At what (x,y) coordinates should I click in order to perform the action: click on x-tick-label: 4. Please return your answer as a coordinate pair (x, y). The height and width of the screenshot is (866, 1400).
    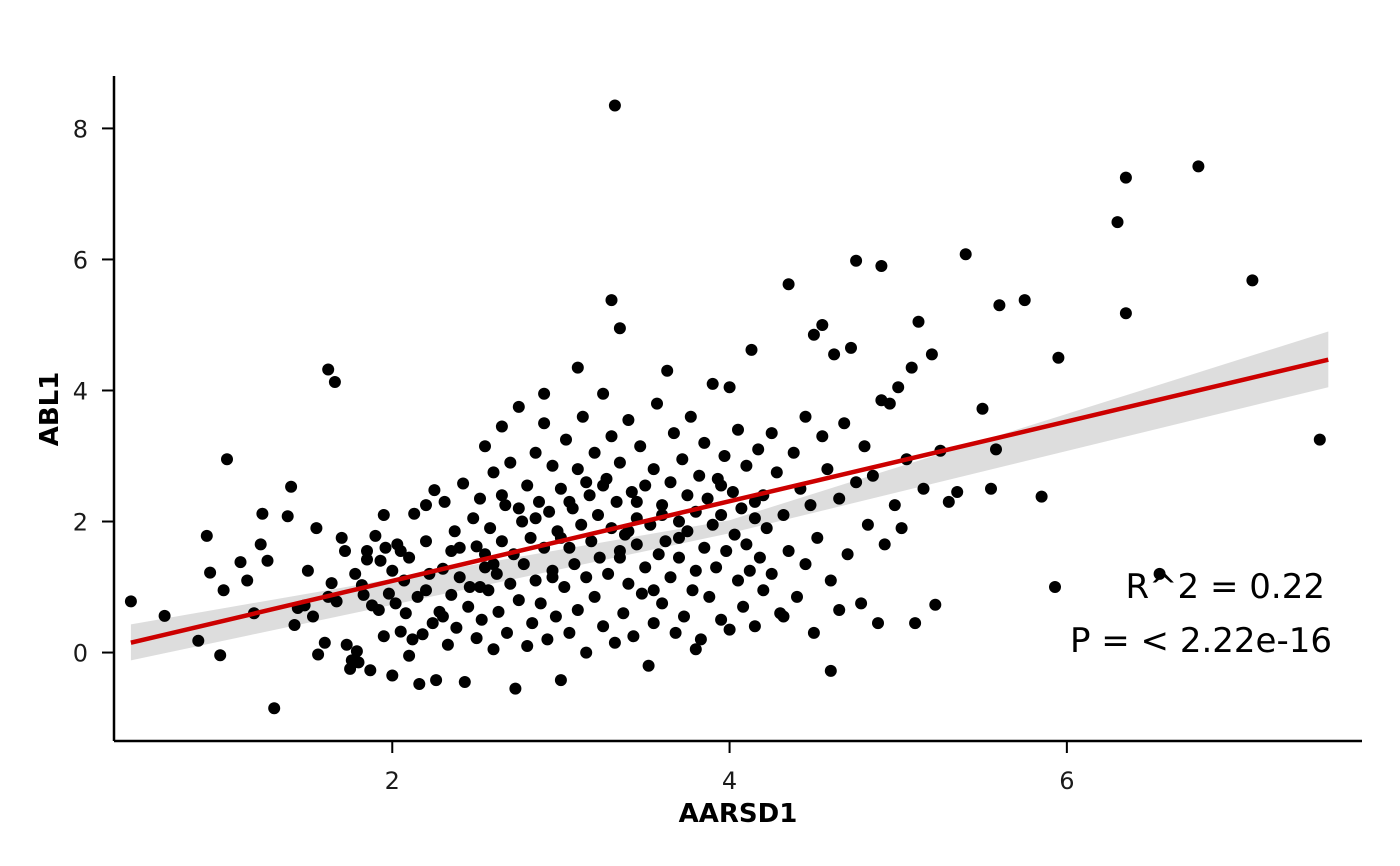
    Looking at the image, I should click on (729, 781).